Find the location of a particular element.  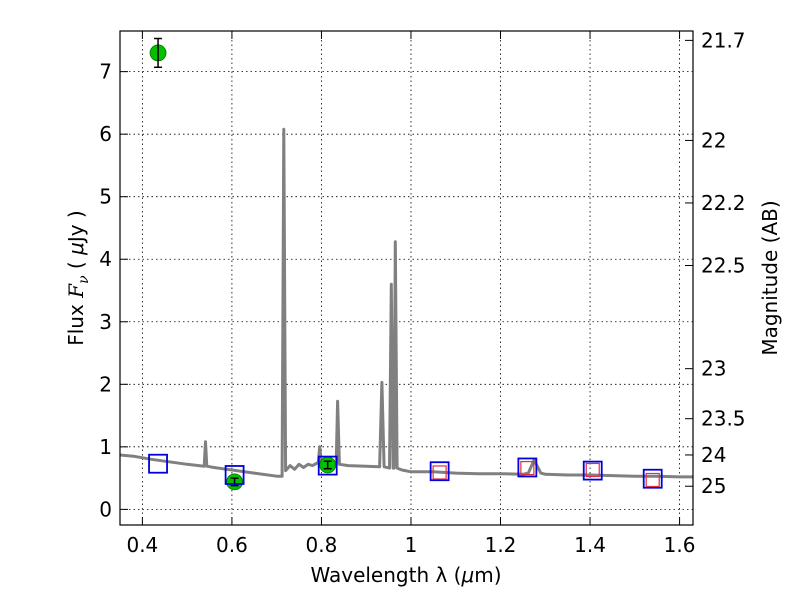

y-tick-label: 3 is located at coordinates (105, 322).